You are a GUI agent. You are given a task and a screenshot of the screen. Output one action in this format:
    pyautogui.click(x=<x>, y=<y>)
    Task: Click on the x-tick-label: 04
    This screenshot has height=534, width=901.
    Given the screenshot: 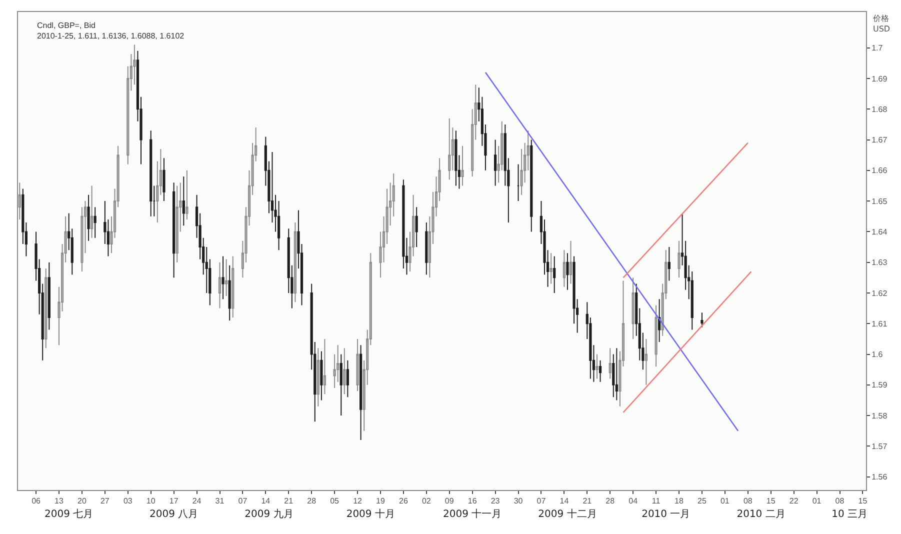 What is the action you would take?
    pyautogui.click(x=633, y=501)
    